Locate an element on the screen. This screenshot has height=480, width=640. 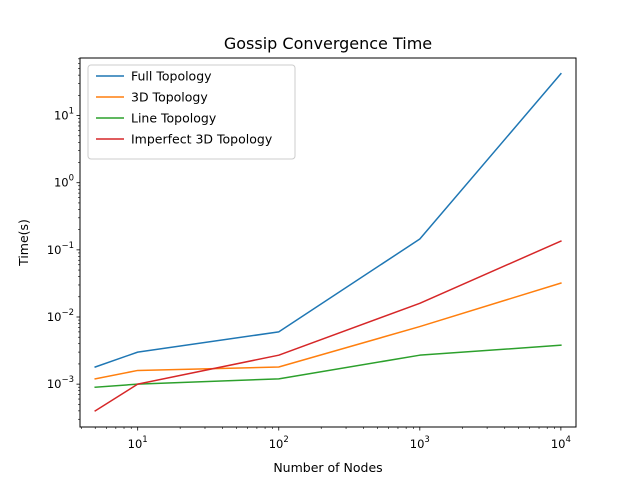
legend-label: Imperfect 3D Topology is located at coordinates (202, 139).